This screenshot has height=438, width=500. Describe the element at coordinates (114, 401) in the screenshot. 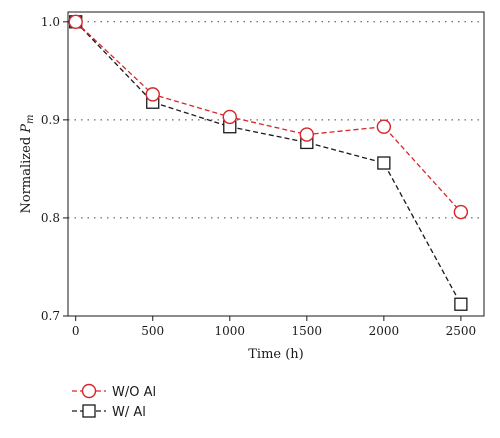

I see `legend: W/O Al W/ Al` at that location.